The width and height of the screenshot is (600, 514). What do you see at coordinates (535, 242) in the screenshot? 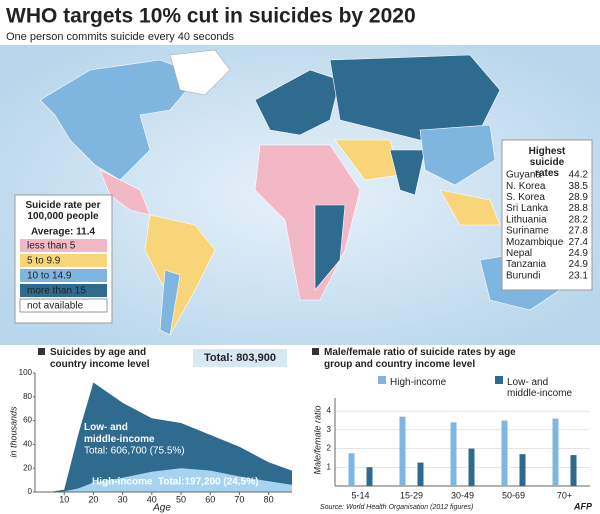
I see `country: Mozambique` at bounding box center [535, 242].